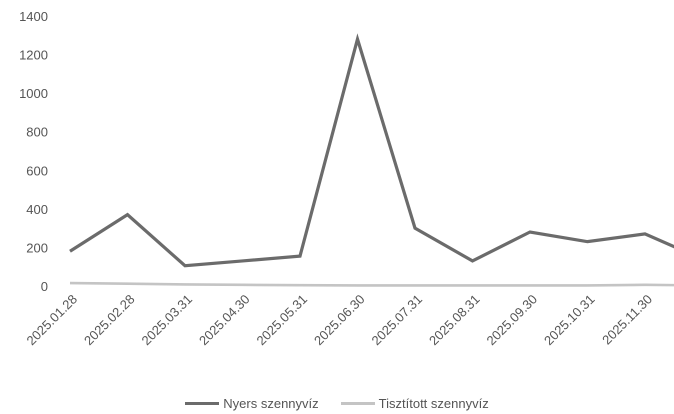 Image resolution: width=674 pixels, height=414 pixels. Describe the element at coordinates (37, 170) in the screenshot. I see `y-tick-label: 600` at that location.